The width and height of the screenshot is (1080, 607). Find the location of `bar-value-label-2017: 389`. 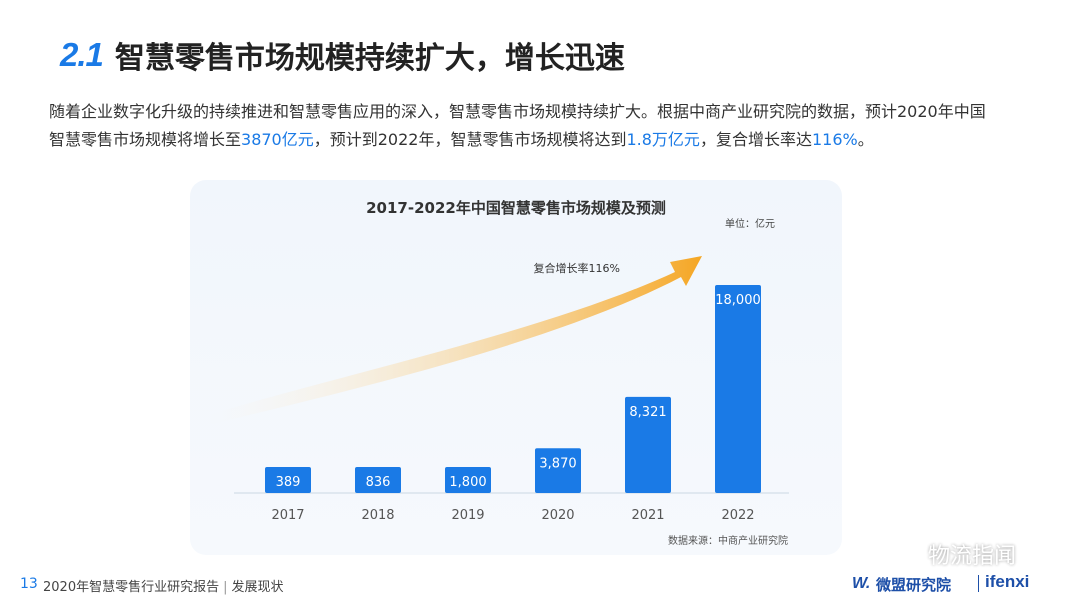

bar-value-label-2017: 389 is located at coordinates (288, 482).